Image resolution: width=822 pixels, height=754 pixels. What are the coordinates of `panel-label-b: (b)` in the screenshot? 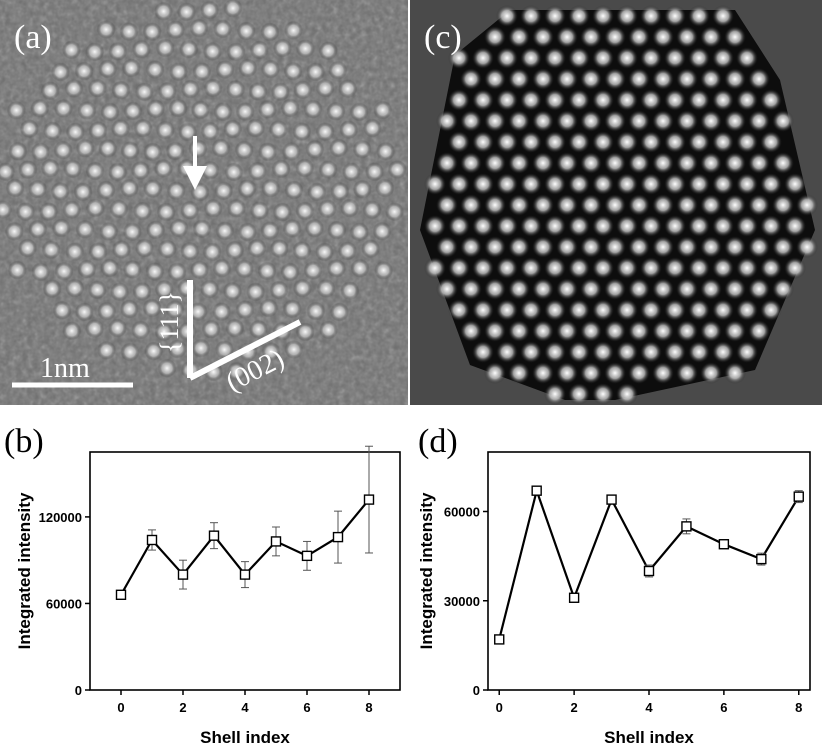 It's located at (24, 441).